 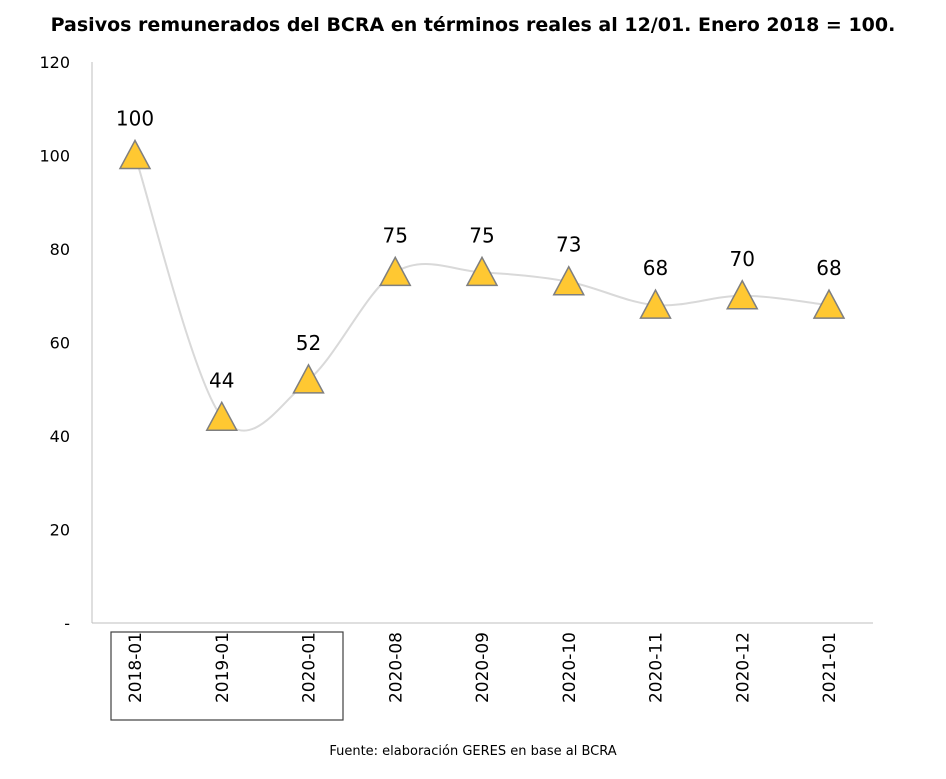 What do you see at coordinates (483, 667) in the screenshot?
I see `x-tick-label: 2020-09` at bounding box center [483, 667].